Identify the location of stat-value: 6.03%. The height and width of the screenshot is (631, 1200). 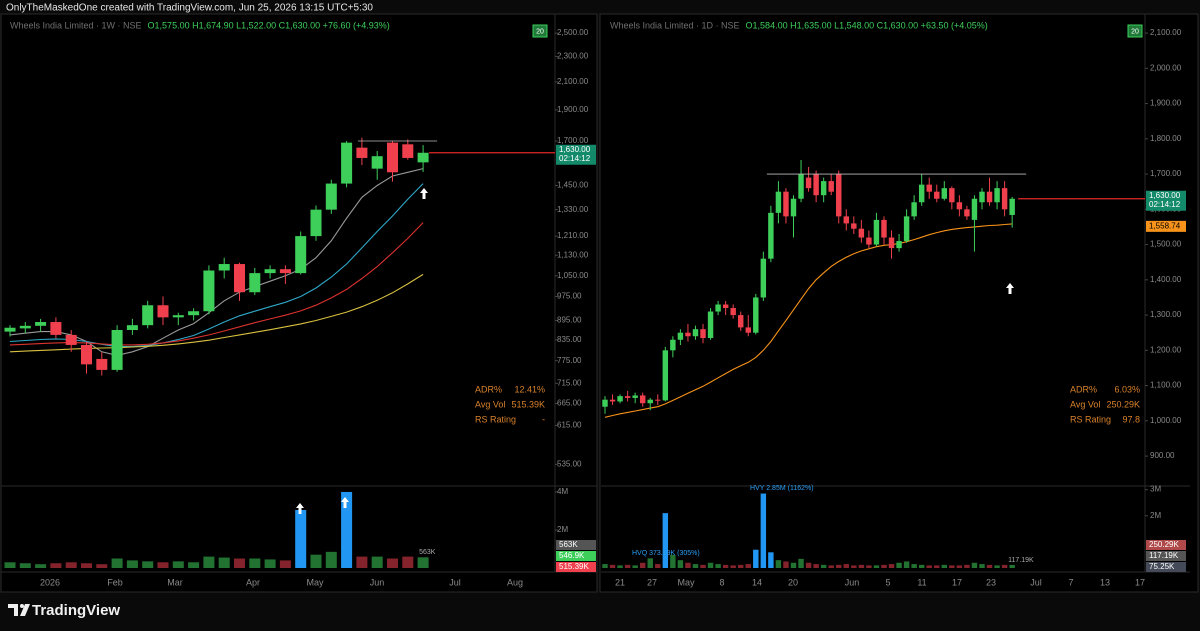
(1127, 389).